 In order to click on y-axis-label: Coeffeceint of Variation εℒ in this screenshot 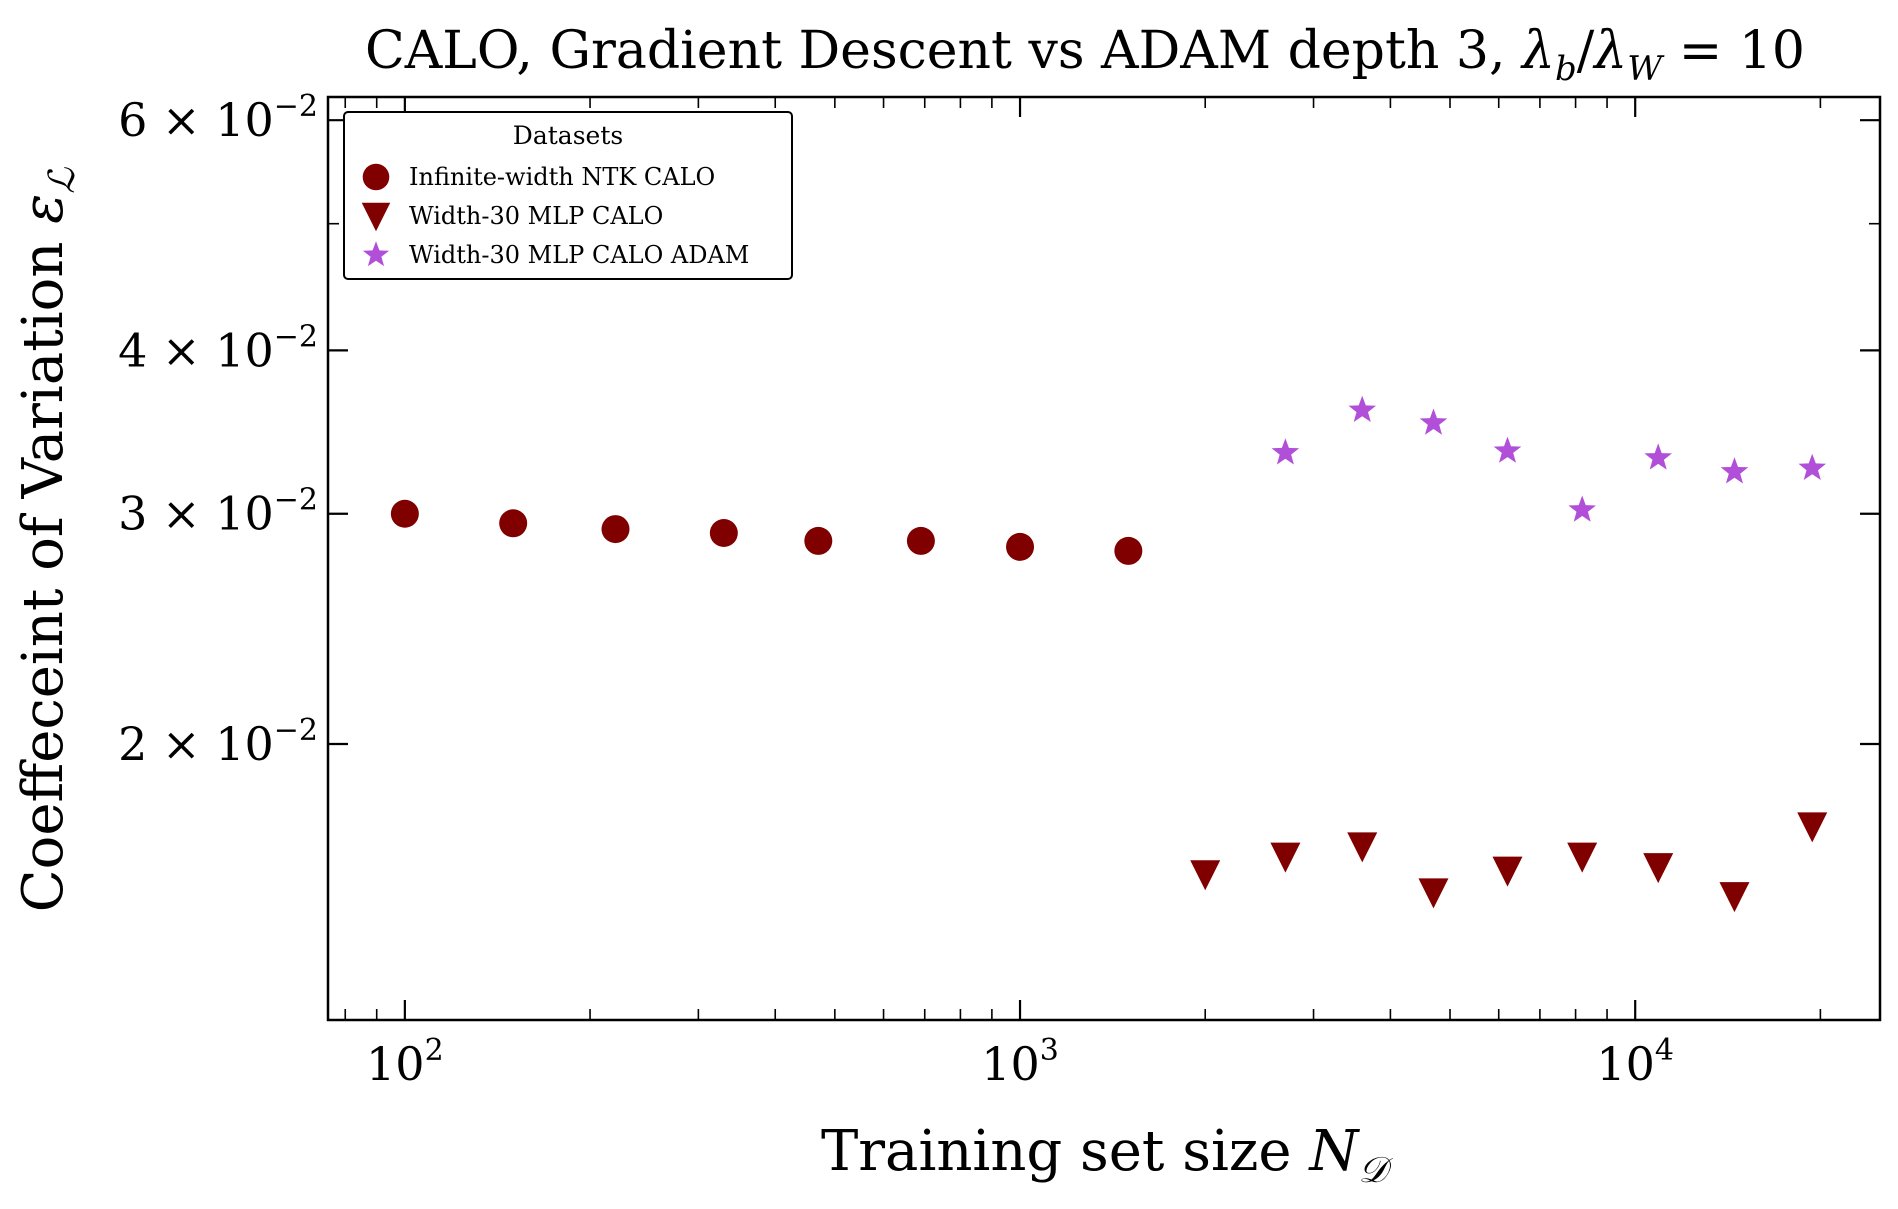, I will do `click(47, 539)`.